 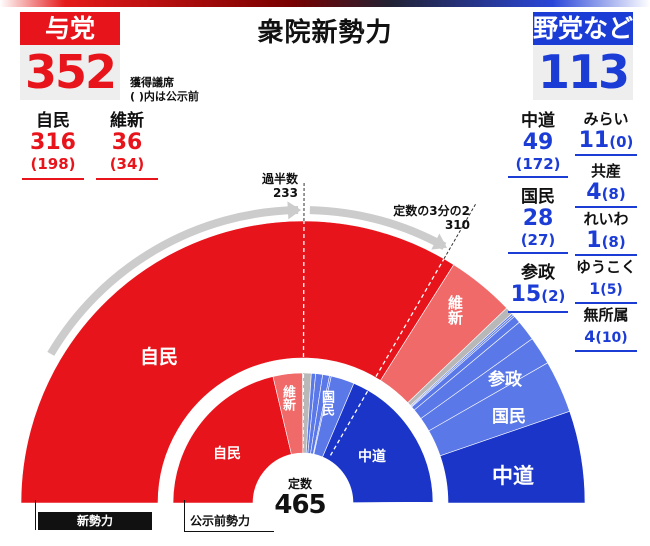 What do you see at coordinates (553, 296) in the screenshot?
I see `party-prev: (2)` at bounding box center [553, 296].